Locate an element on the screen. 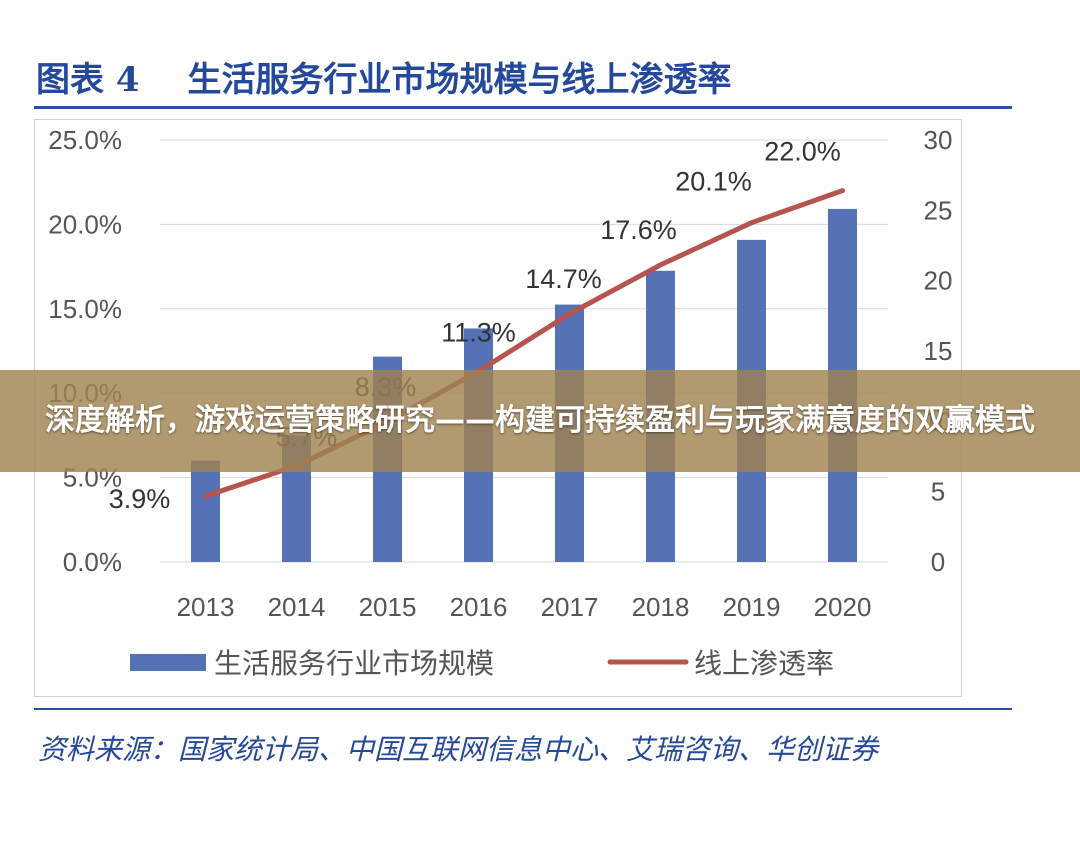 This screenshot has width=1080, height=843. x-tick-label: 2017 is located at coordinates (570, 607).